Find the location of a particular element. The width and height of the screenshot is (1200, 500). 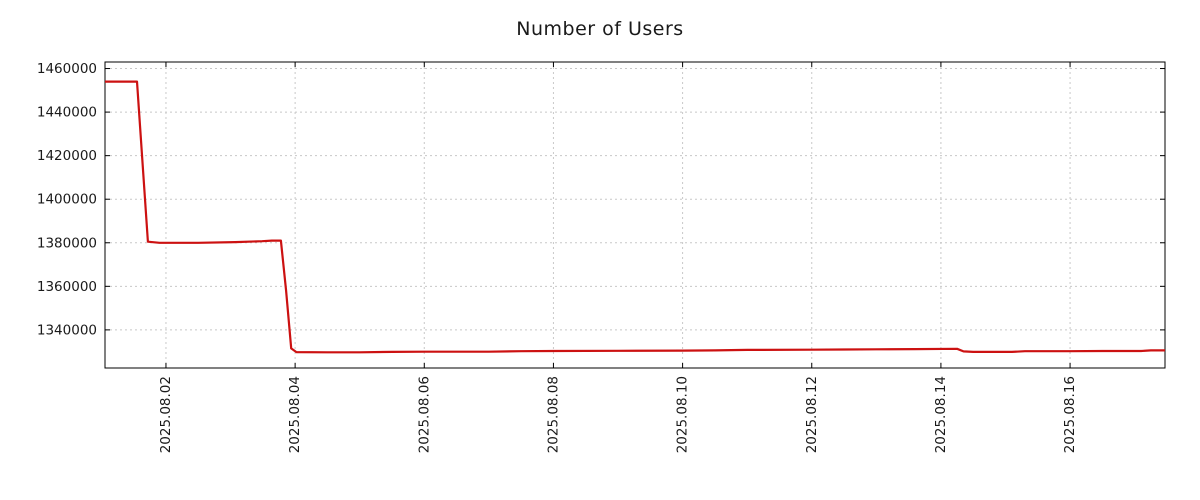

y-tick-label: 1380000 is located at coordinates (67, 243).